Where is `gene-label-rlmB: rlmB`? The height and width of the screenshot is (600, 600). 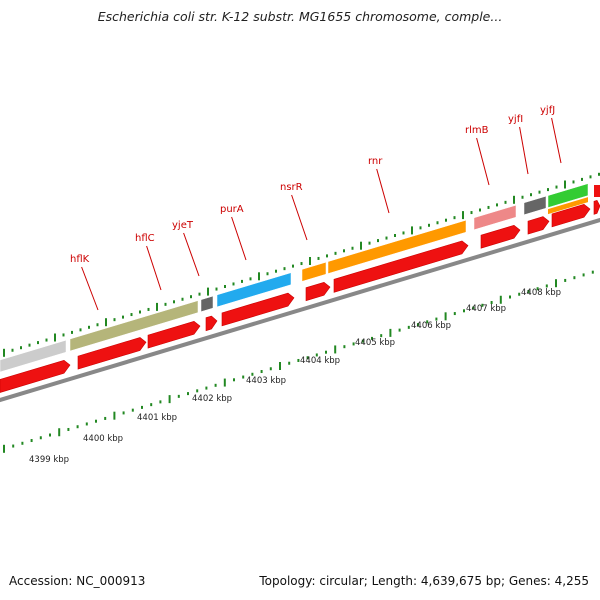 gene-label-rlmB: rlmB is located at coordinates (477, 130).